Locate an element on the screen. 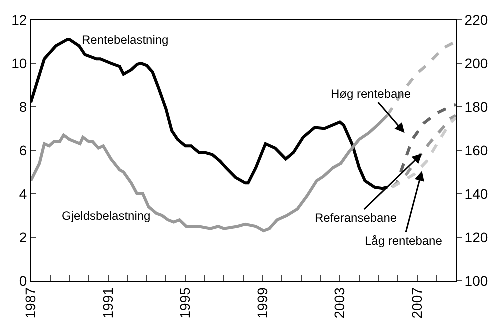 The width and height of the screenshot is (500, 331). y-tick-label: 0 is located at coordinates (23, 280).